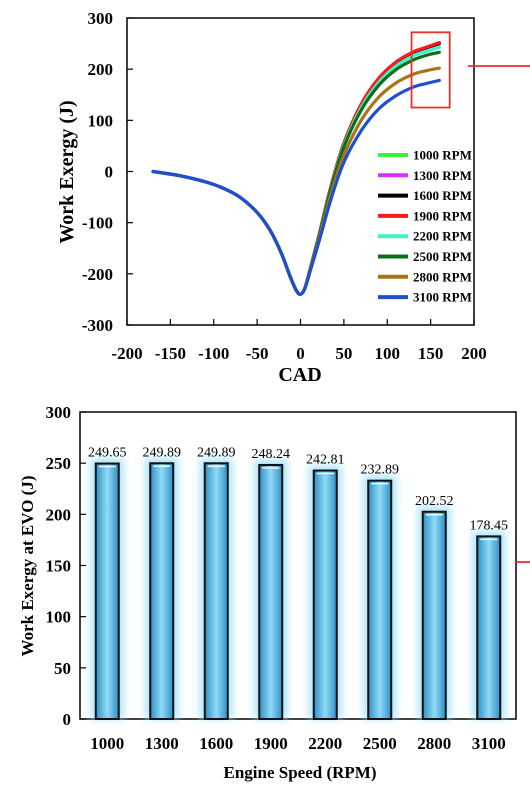 Image resolution: width=530 pixels, height=791 pixels. What do you see at coordinates (170, 353) in the screenshot?
I see `x-tick-label: -150` at bounding box center [170, 353].